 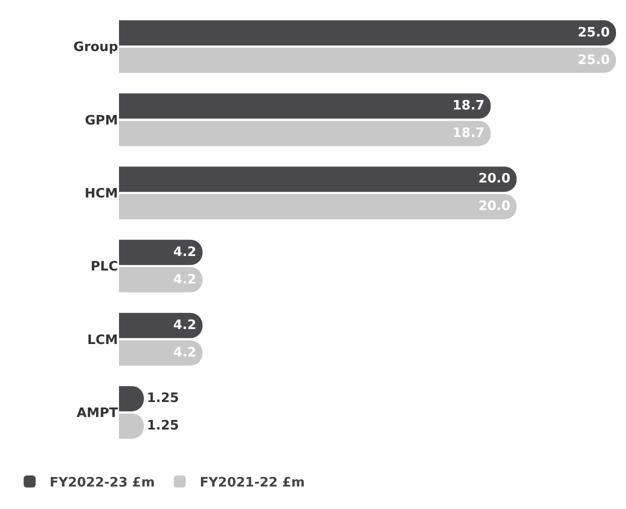 I want to click on legend-label: FY2021-22 £m, so click(x=252, y=483).